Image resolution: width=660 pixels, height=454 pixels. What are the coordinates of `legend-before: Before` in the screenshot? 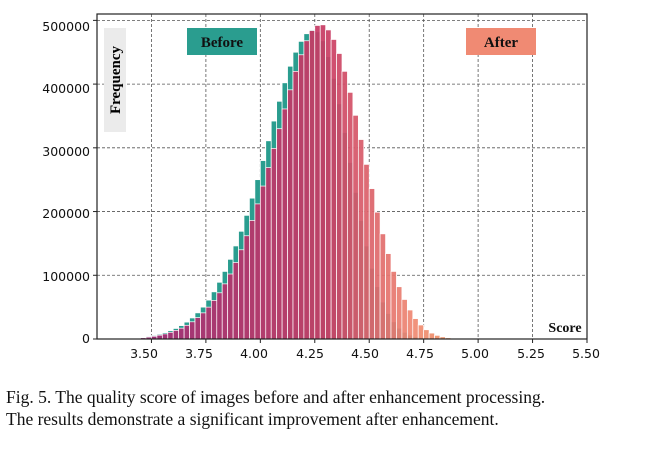 It's located at (222, 41).